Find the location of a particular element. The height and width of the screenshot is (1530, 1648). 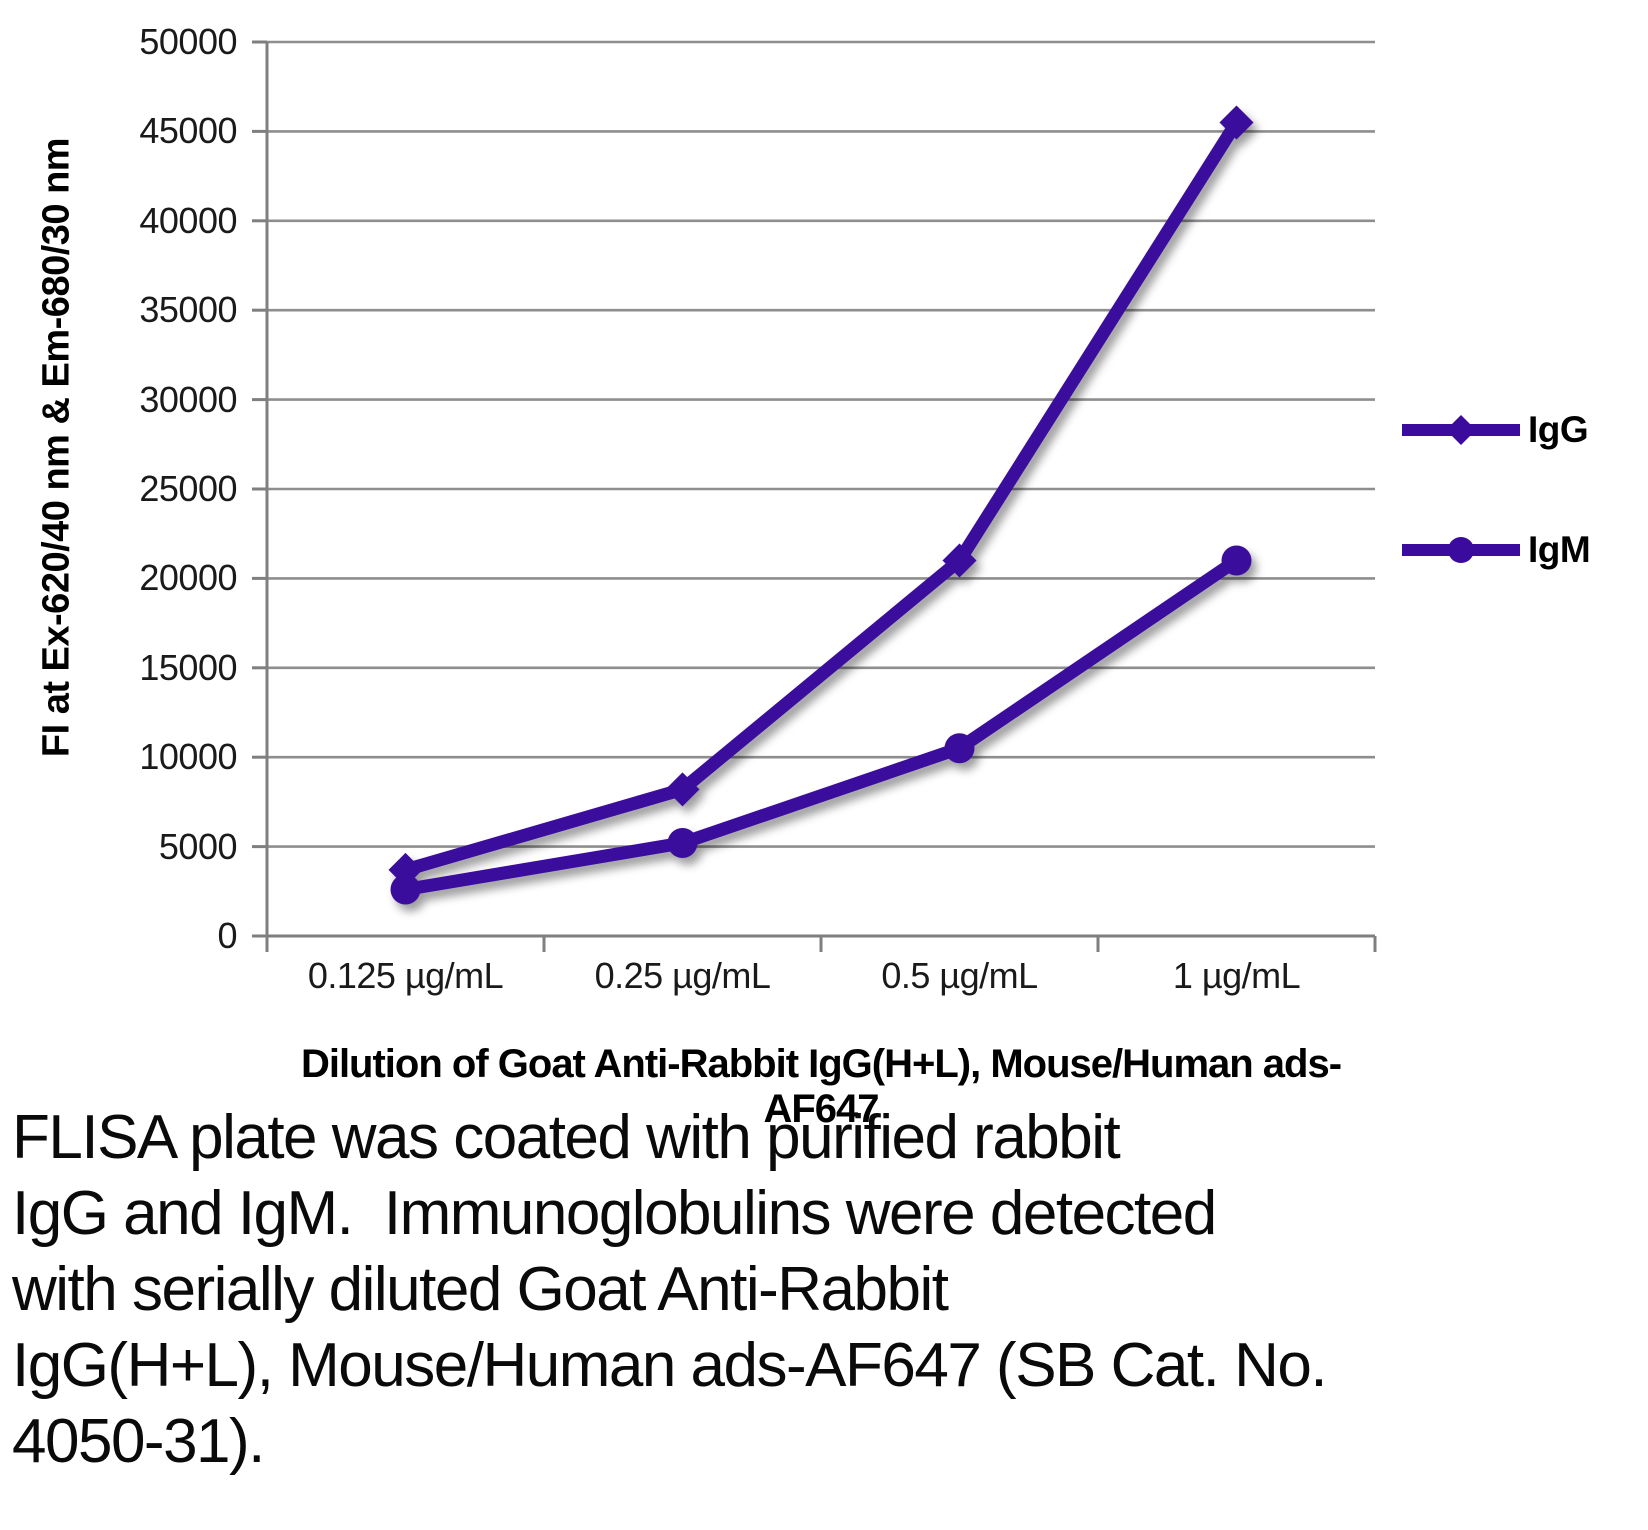

y-tick-label: 45000 is located at coordinates (188, 130).